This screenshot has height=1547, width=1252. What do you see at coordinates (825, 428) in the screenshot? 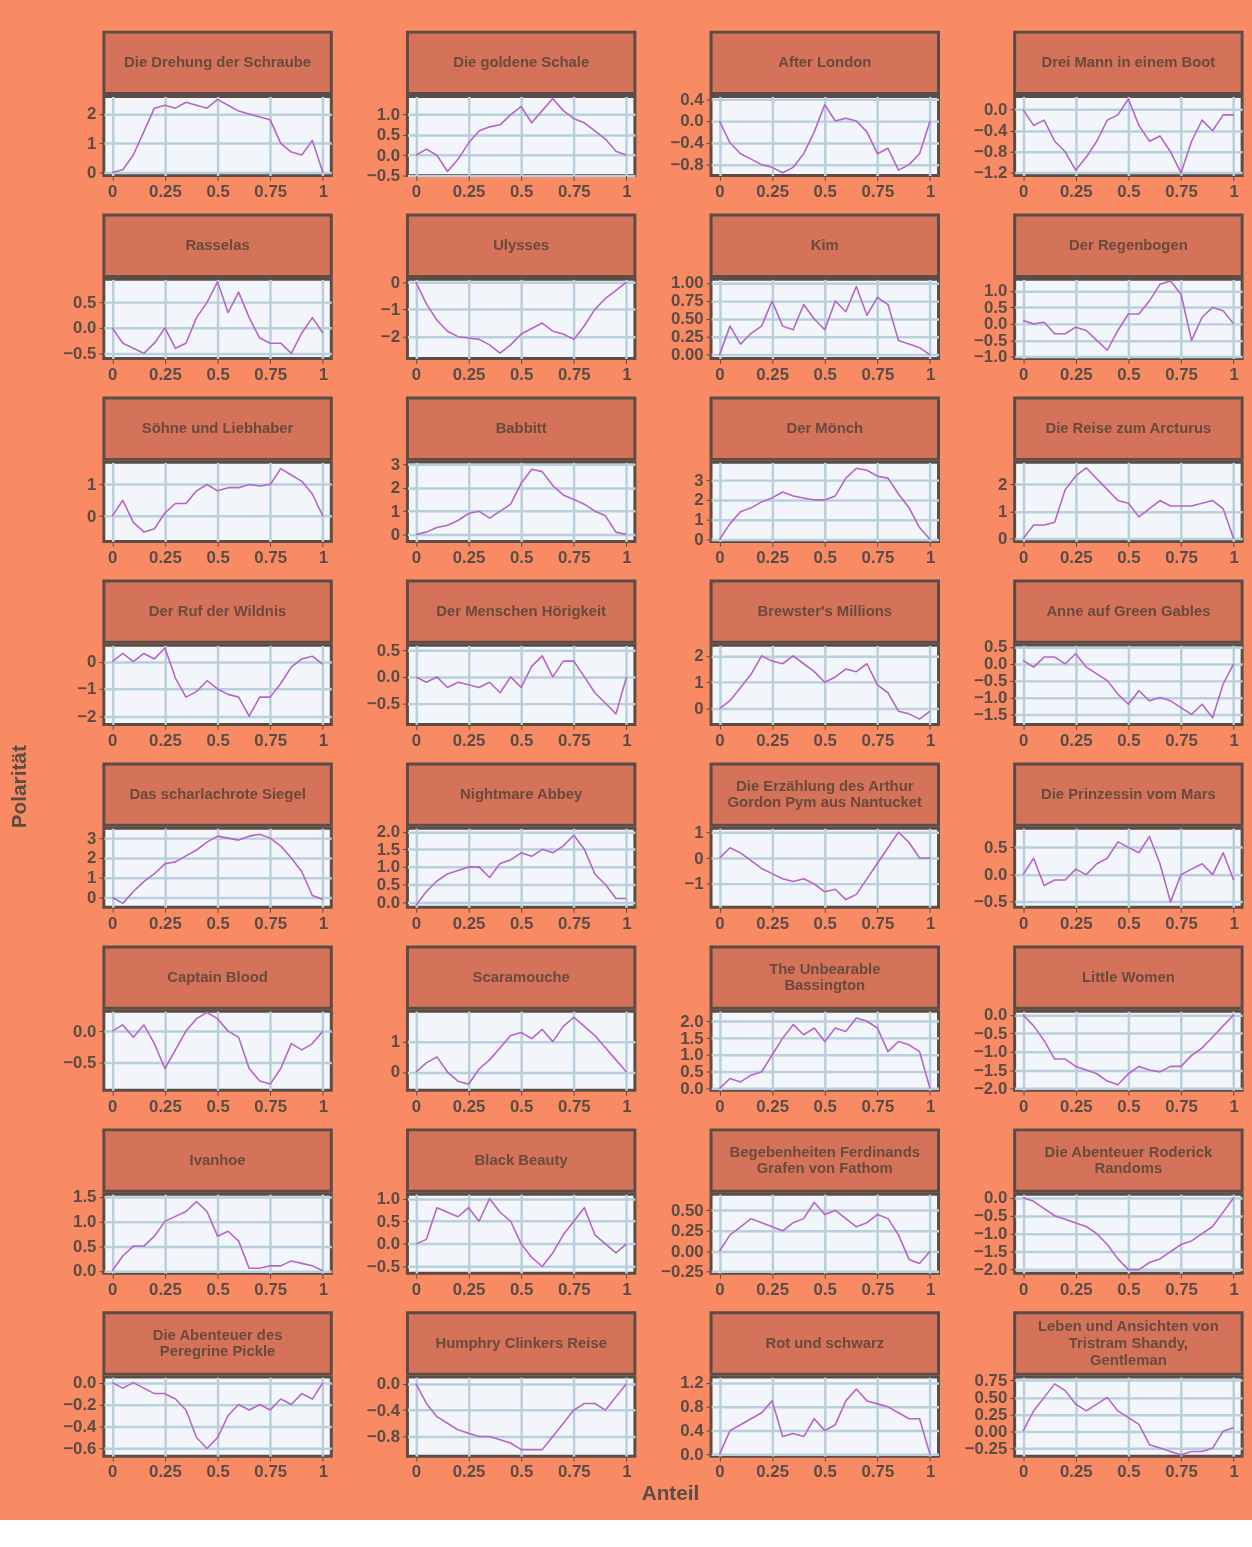
I see `chart-title: Der Mönch` at bounding box center [825, 428].